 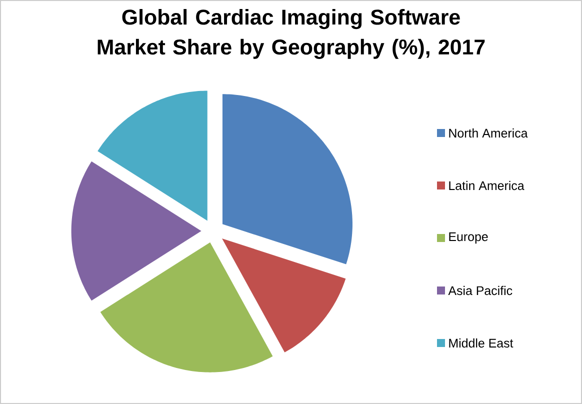 I want to click on legend-label: Latin America, so click(x=486, y=185).